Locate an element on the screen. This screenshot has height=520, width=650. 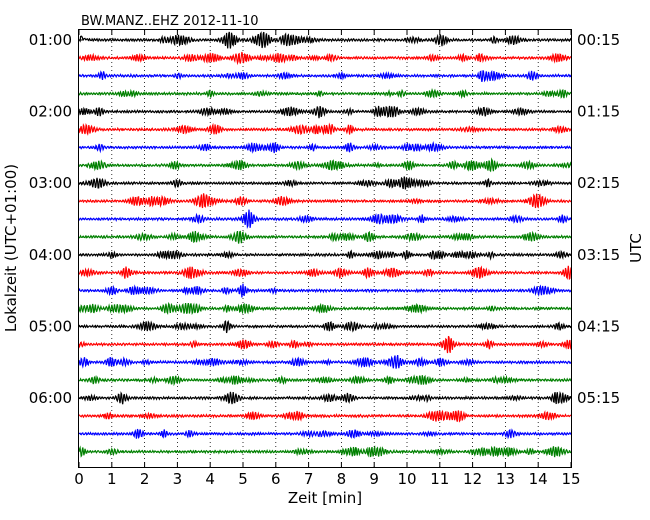
right-tick-label-5: 05:15 is located at coordinates (598, 398).